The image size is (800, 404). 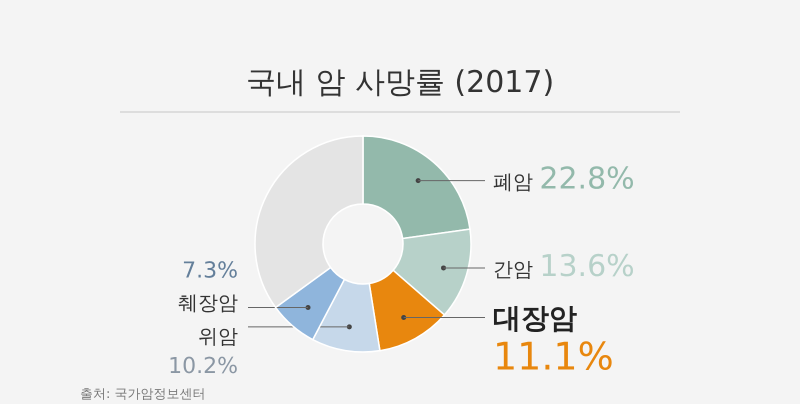 I want to click on data-label: 22.8%, so click(x=587, y=179).